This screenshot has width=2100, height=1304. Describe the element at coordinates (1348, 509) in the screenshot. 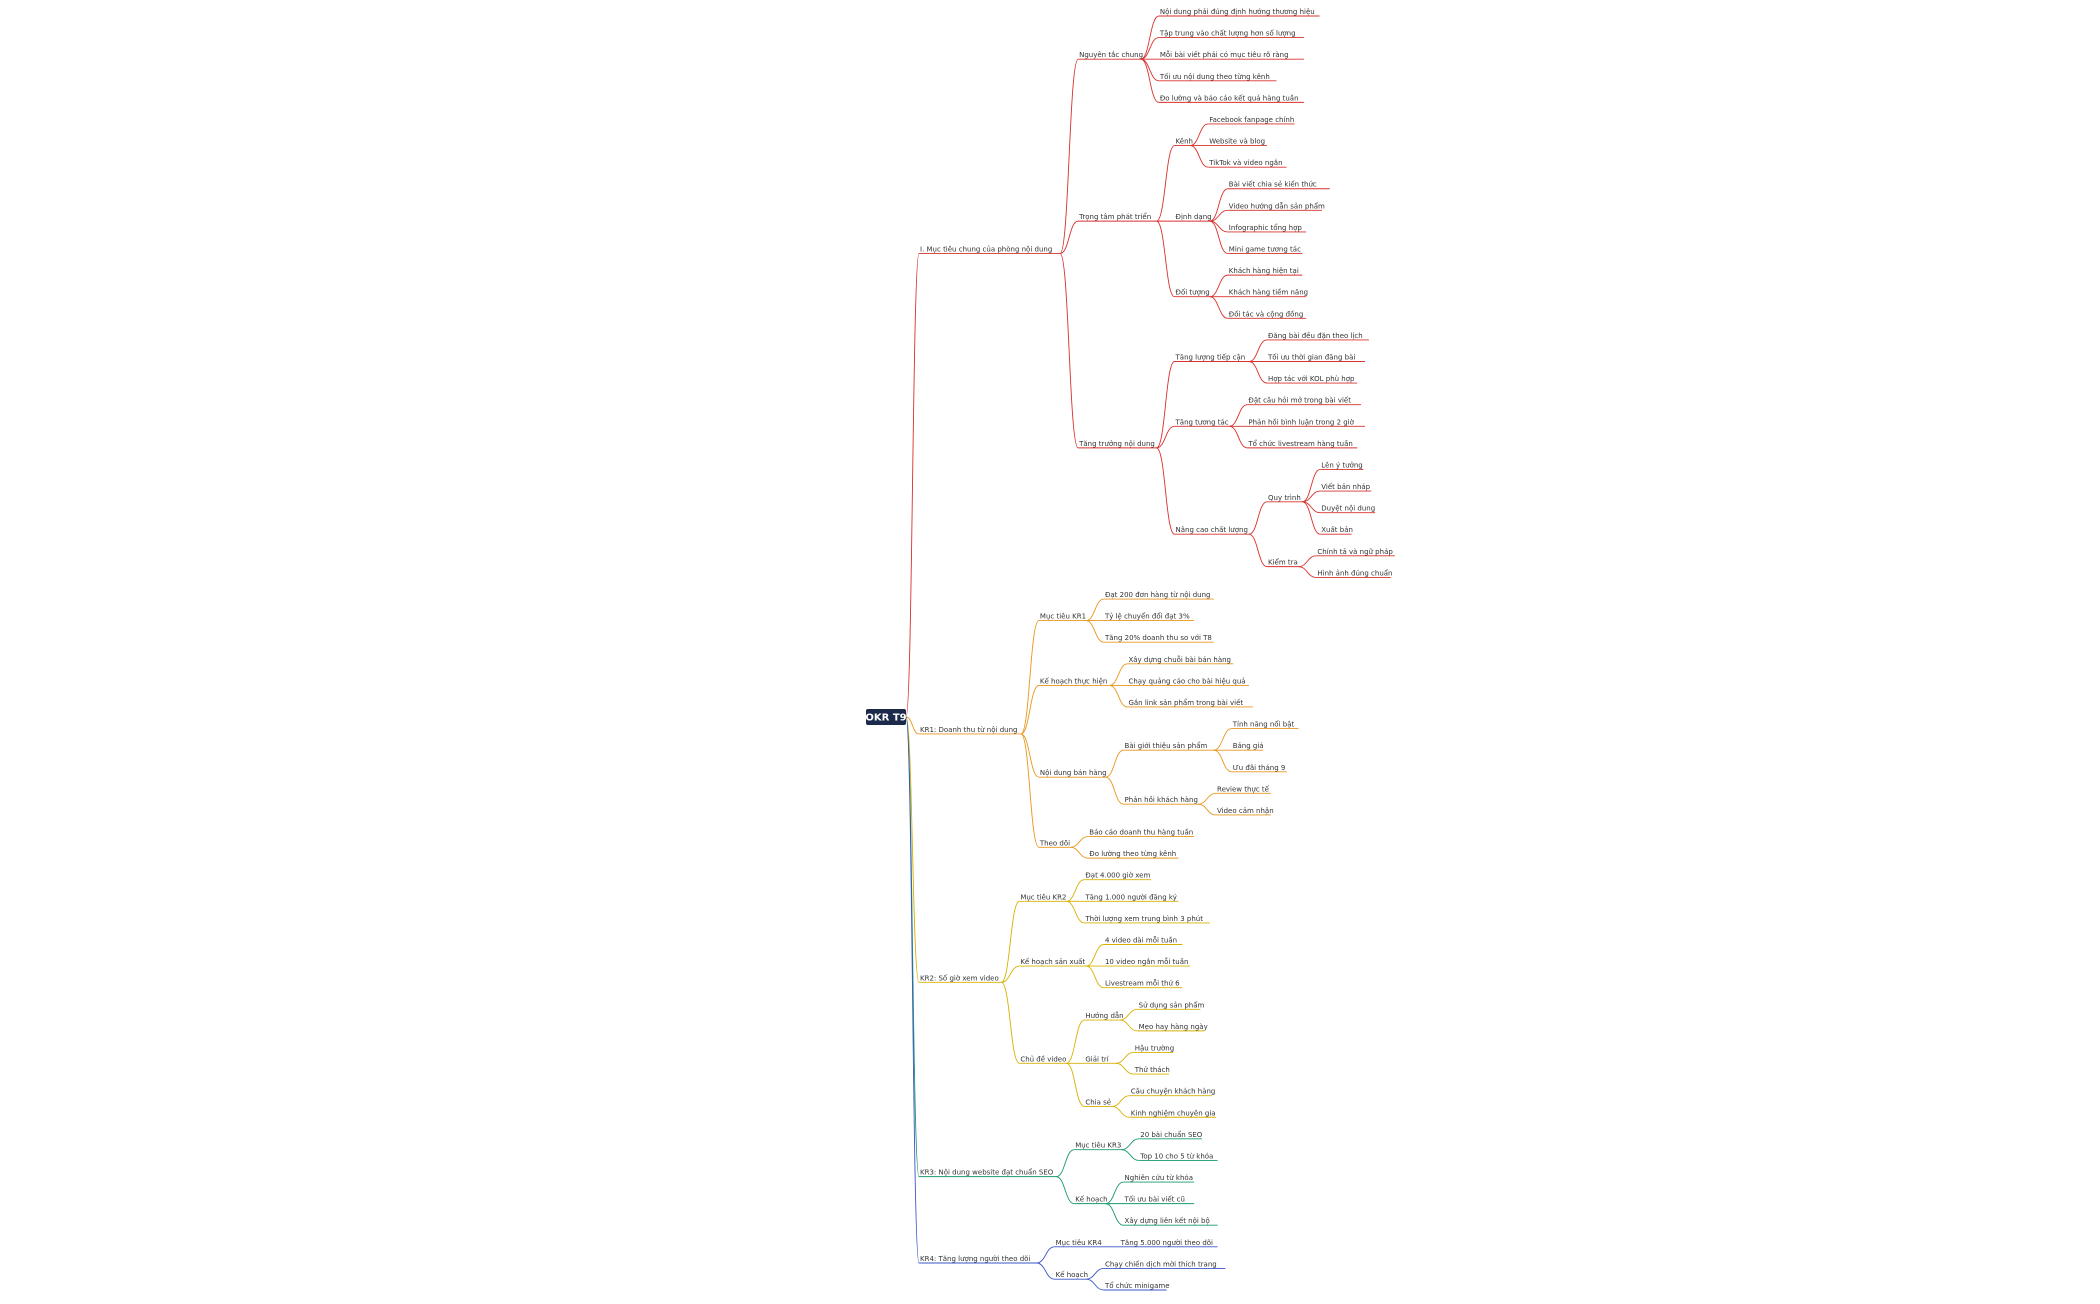

I see `node-label: Duyệt nội dung` at that location.